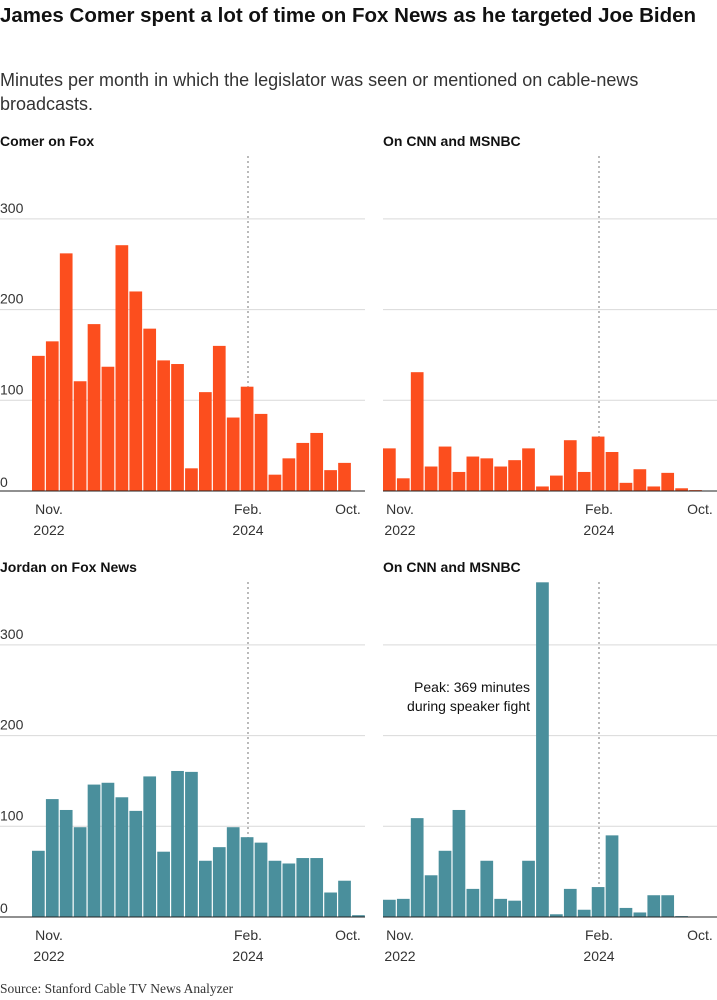  What do you see at coordinates (117, 988) in the screenshot?
I see `source-note: Source: Stanford Cable TV News Analyzer` at bounding box center [117, 988].